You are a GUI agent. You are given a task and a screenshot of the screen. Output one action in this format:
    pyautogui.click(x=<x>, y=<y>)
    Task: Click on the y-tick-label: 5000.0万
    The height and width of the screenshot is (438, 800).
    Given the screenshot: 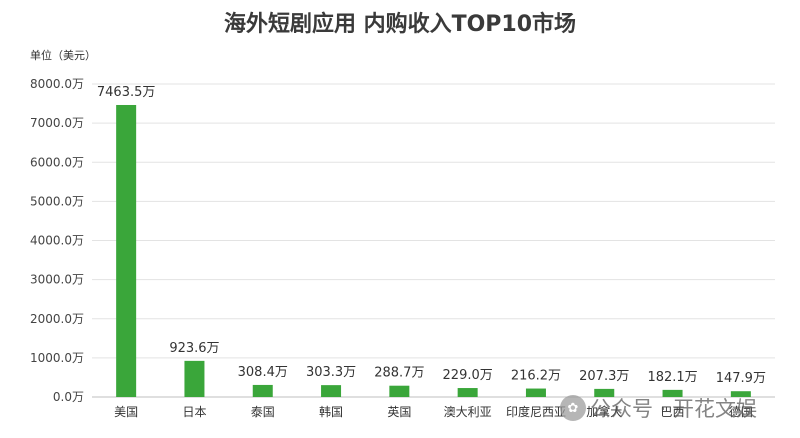 What is the action you would take?
    pyautogui.click(x=57, y=201)
    